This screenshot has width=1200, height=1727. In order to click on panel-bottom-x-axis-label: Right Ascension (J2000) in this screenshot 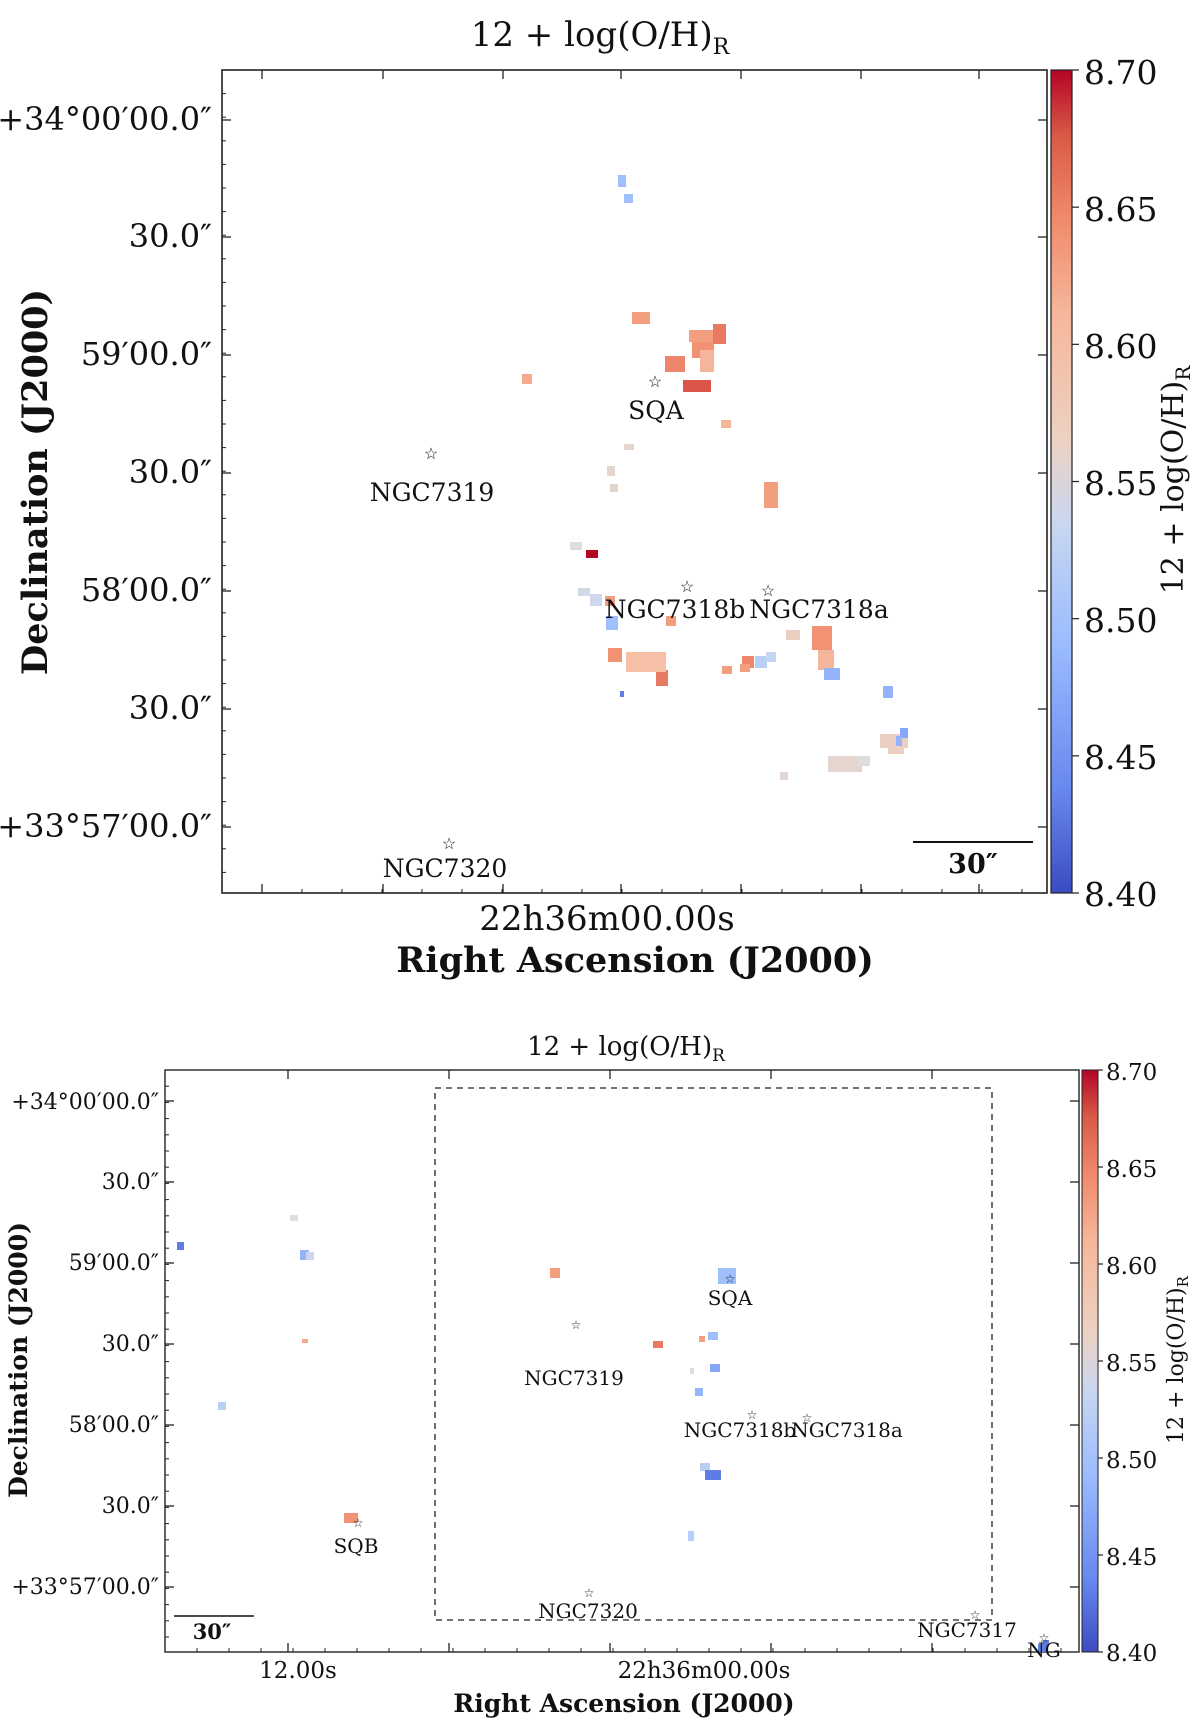, I will do `click(623, 1703)`.